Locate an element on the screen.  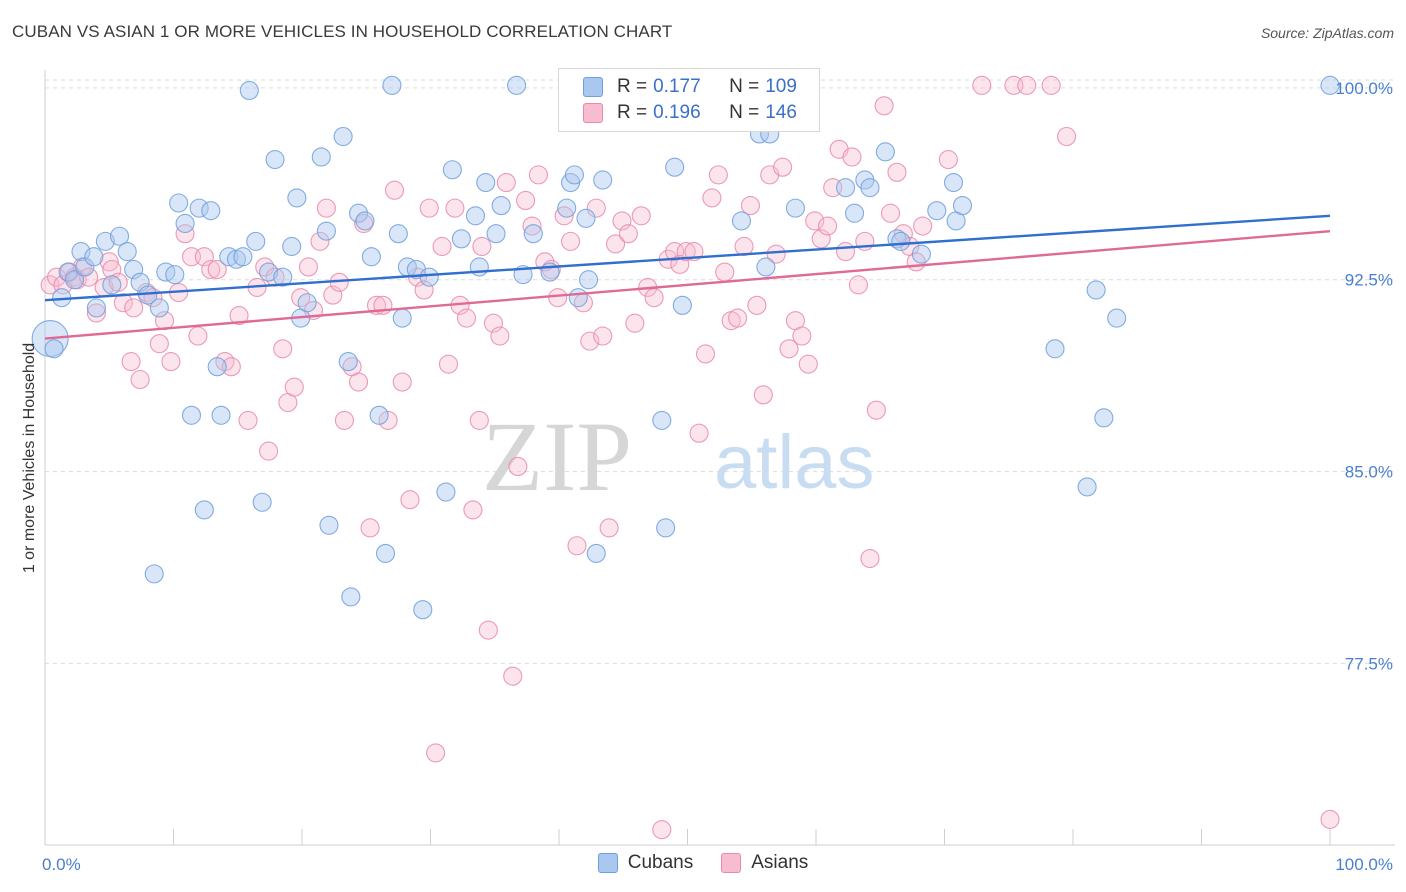
legend-r-value: 0.177 is located at coordinates (677, 86).